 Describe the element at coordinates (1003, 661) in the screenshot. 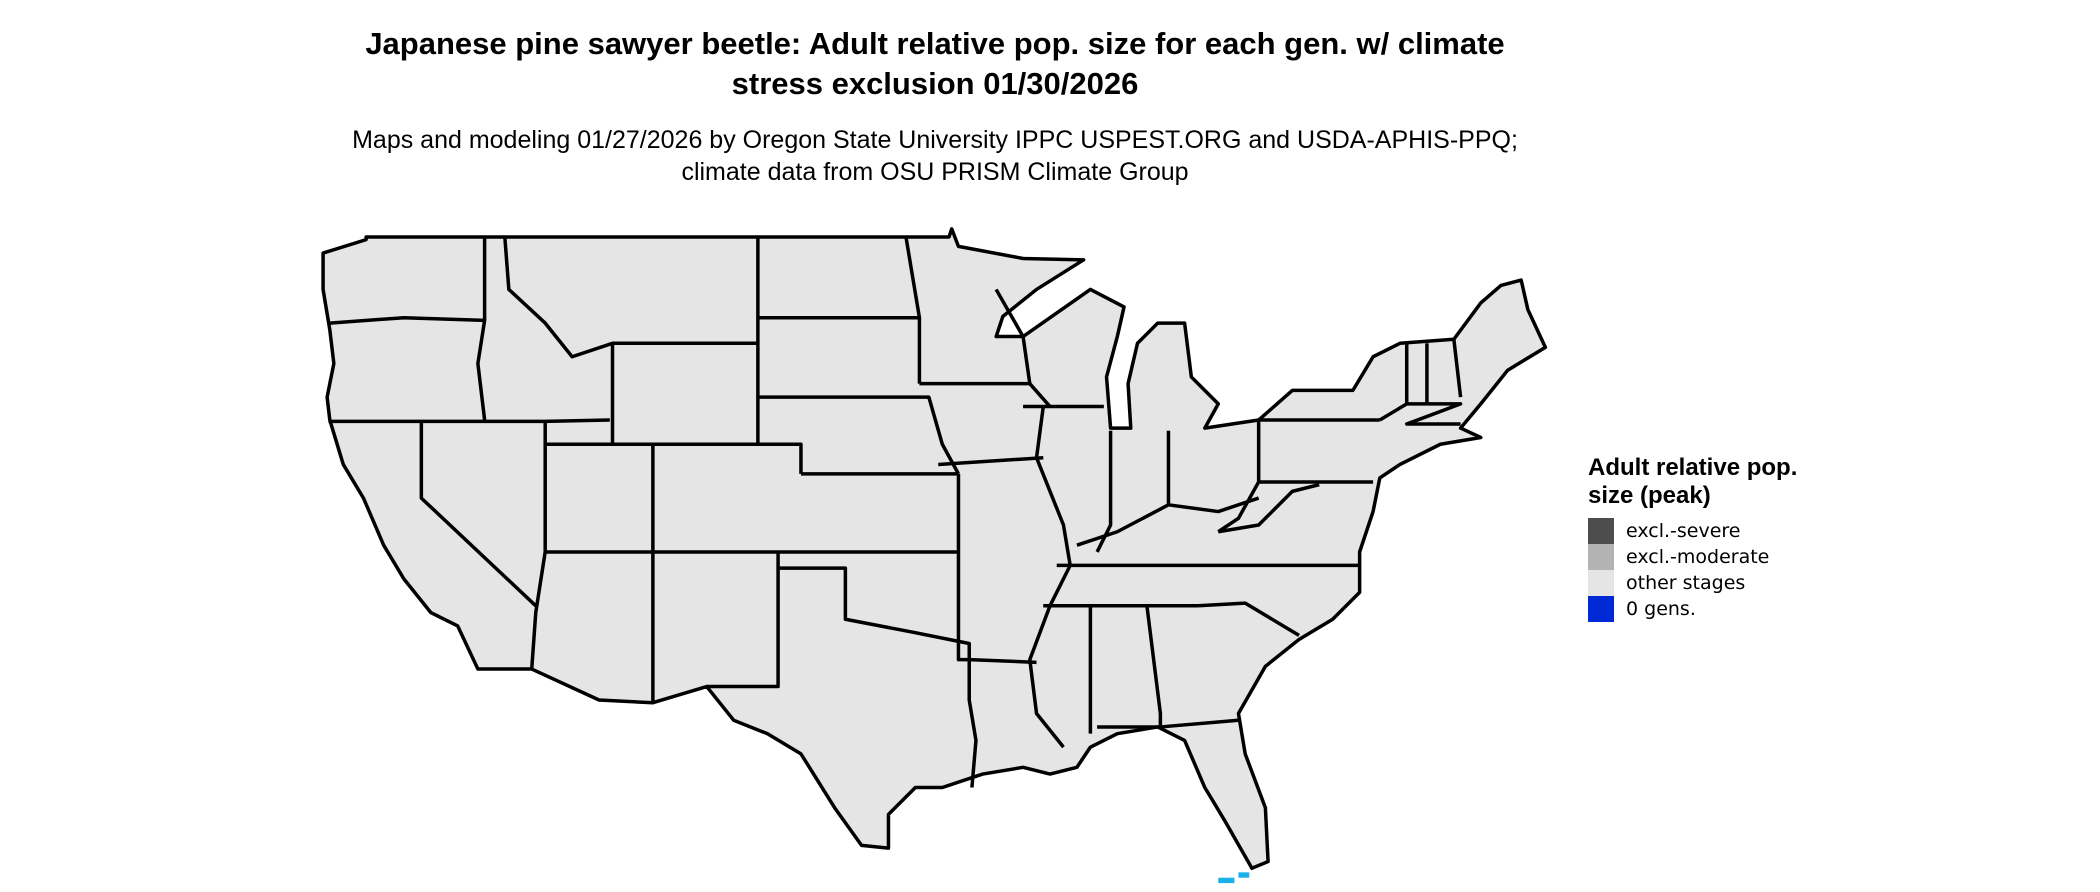

I see `state-border-ar-la` at that location.